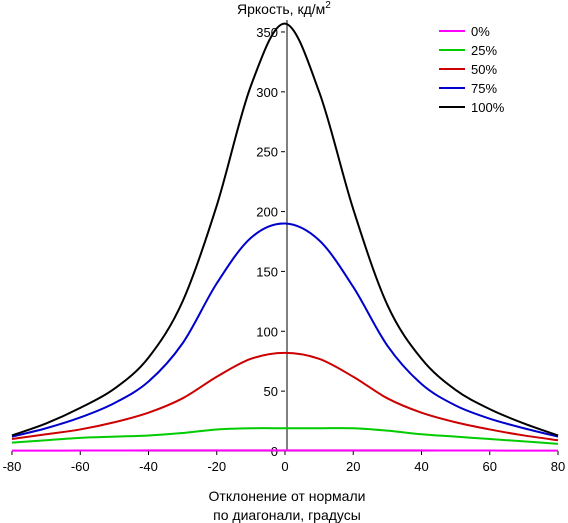 Image resolution: width=568 pixels, height=523 pixels. What do you see at coordinates (270, 242) in the screenshot?
I see `y-ticks: 0 50 100 150 200 250 300 350` at bounding box center [270, 242].